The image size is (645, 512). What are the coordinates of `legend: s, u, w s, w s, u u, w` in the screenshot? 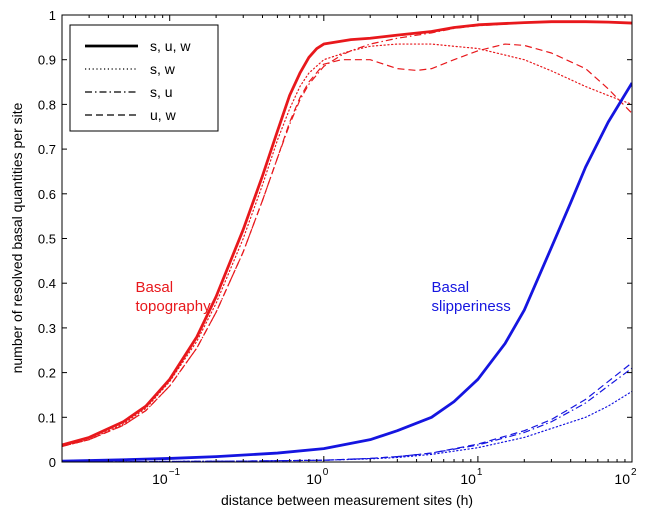 It's located at (144, 78).